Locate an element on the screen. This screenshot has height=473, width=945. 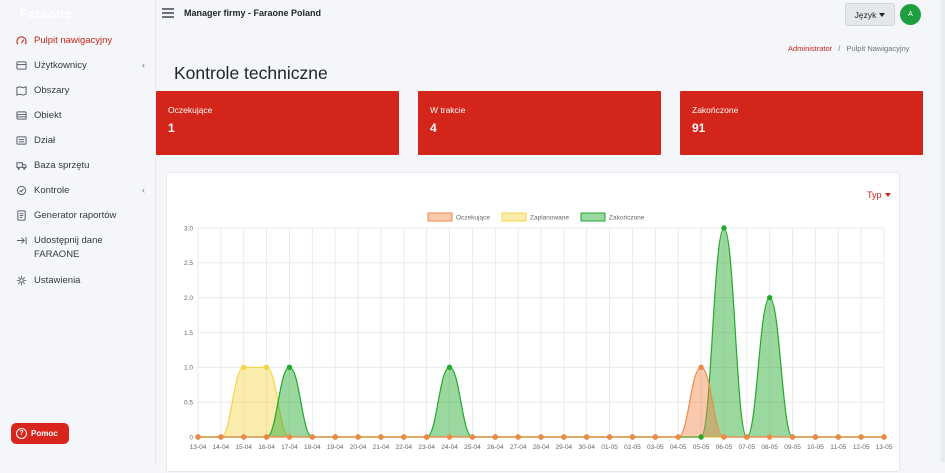
x-tick-label: 13-05 is located at coordinates (884, 447).